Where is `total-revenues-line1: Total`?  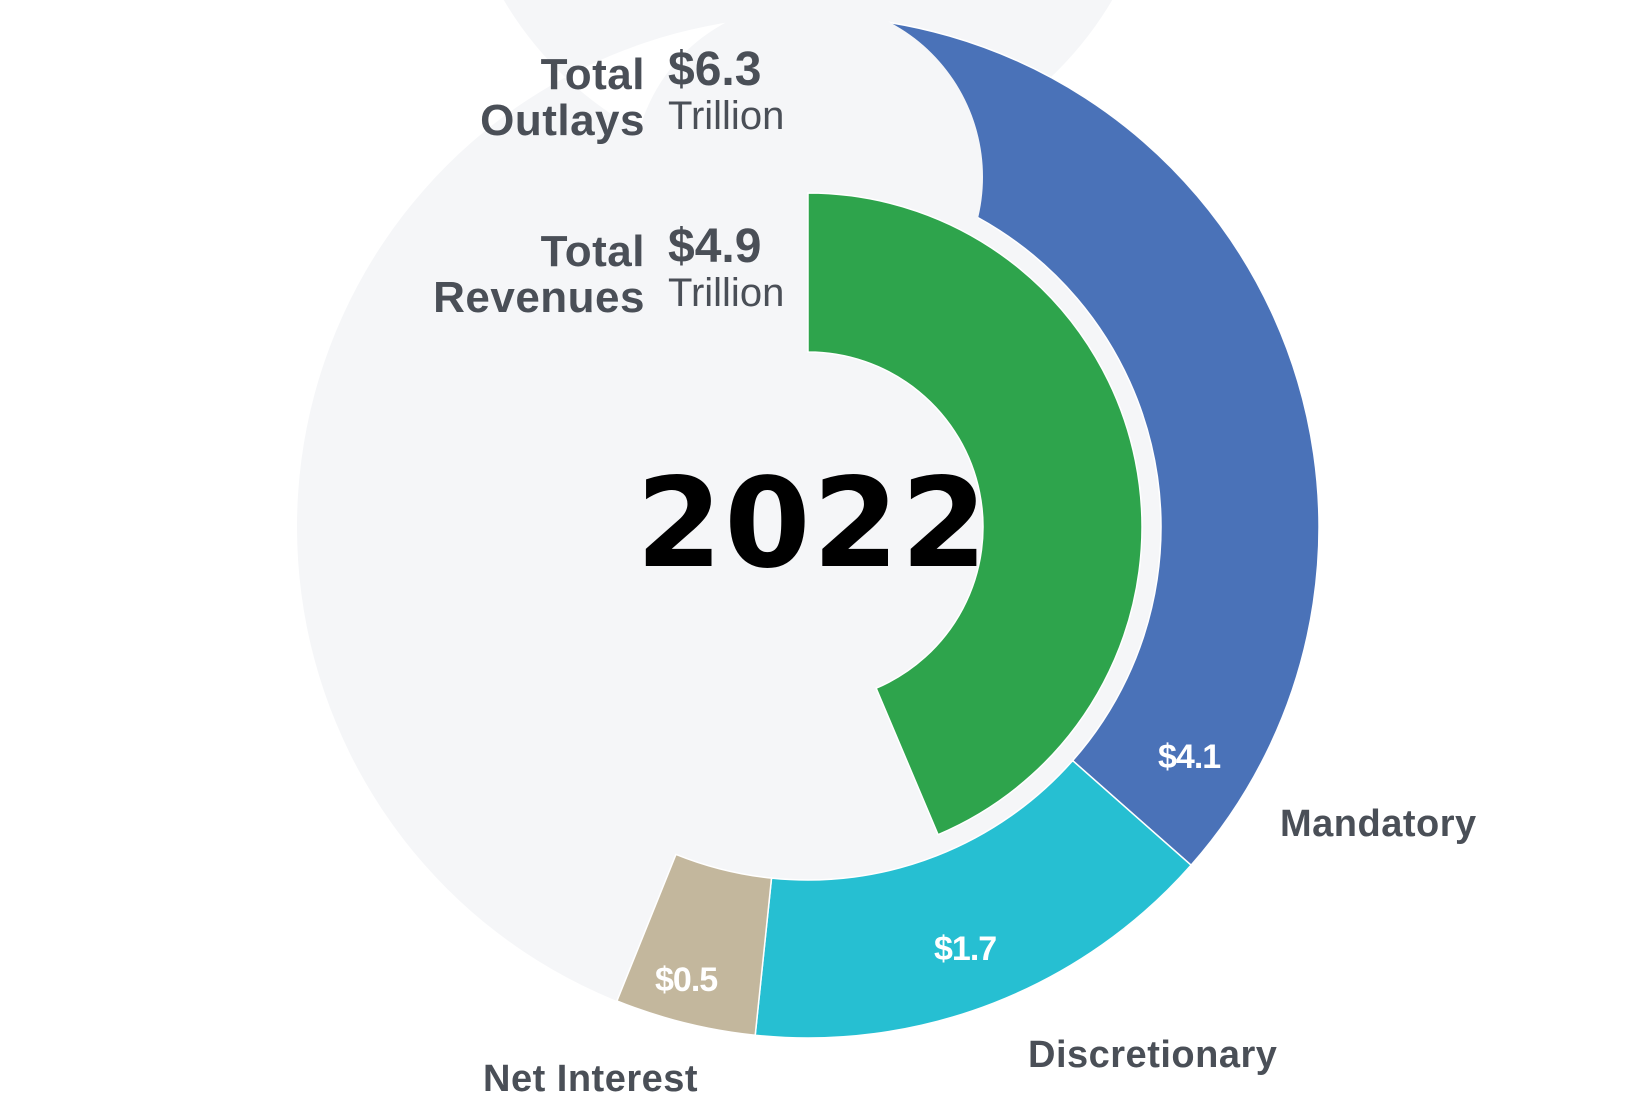 total-revenues-line1: Total is located at coordinates (592, 251).